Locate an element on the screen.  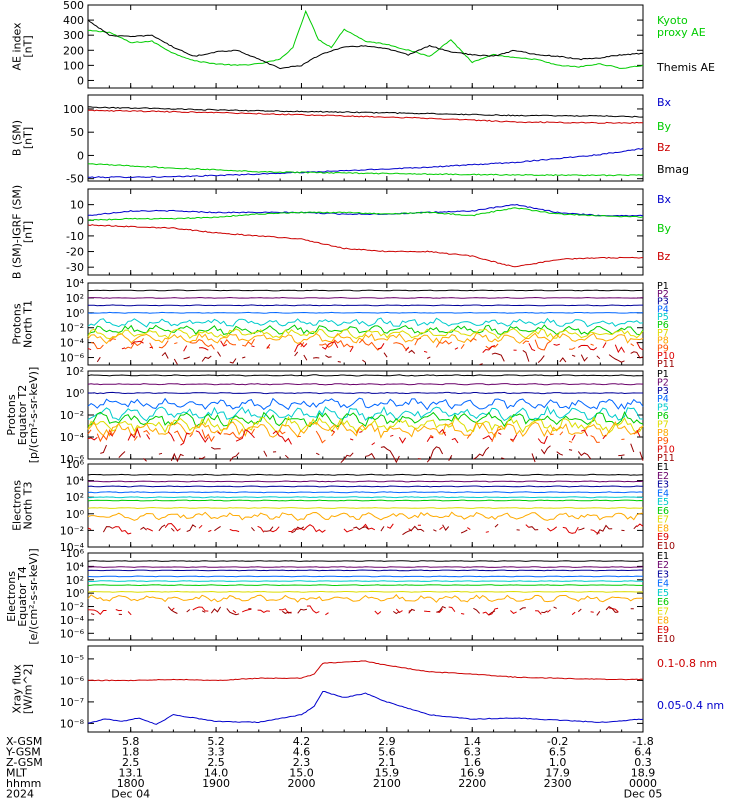
legend-entry: P11 is located at coordinates (666, 458).